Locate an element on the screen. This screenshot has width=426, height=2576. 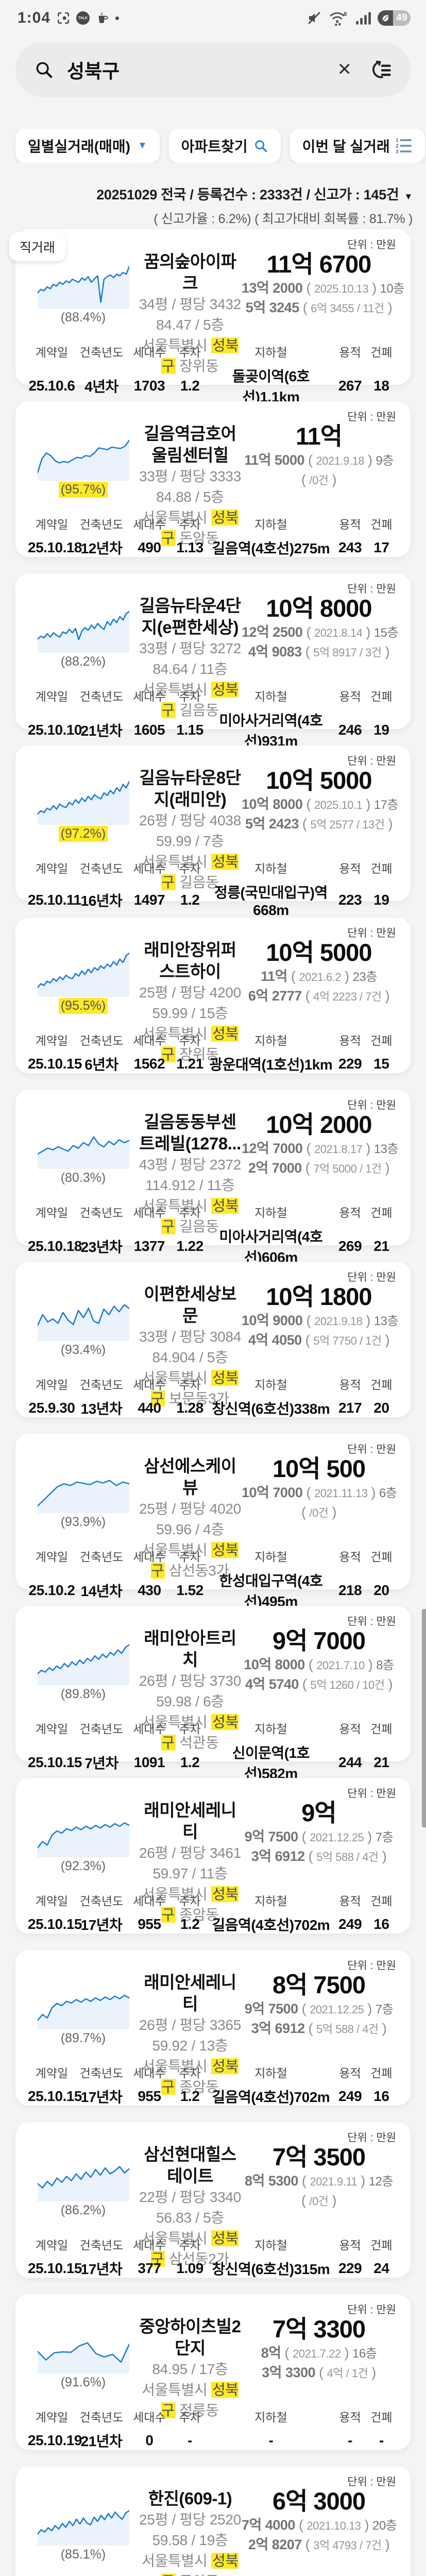
area-floor-info: 59.99 / 7층 is located at coordinates (190, 841).